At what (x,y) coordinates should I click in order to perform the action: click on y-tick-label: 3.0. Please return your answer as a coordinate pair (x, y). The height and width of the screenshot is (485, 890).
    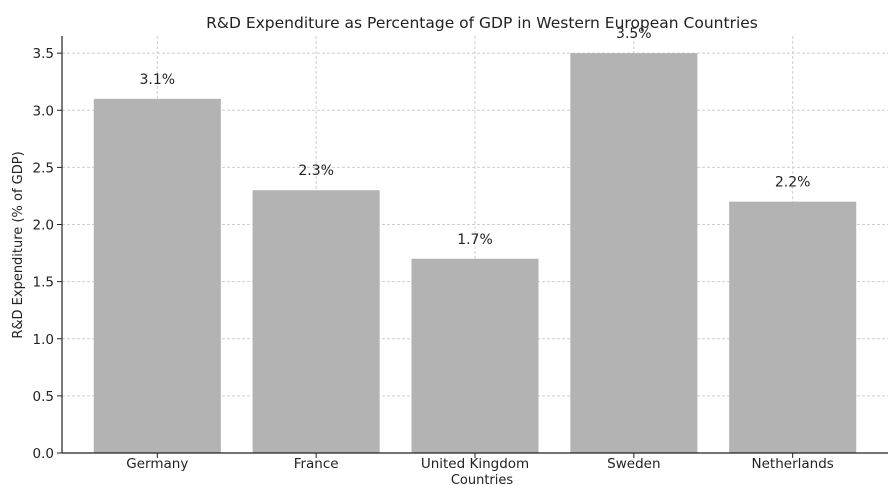
    Looking at the image, I should click on (43, 111).